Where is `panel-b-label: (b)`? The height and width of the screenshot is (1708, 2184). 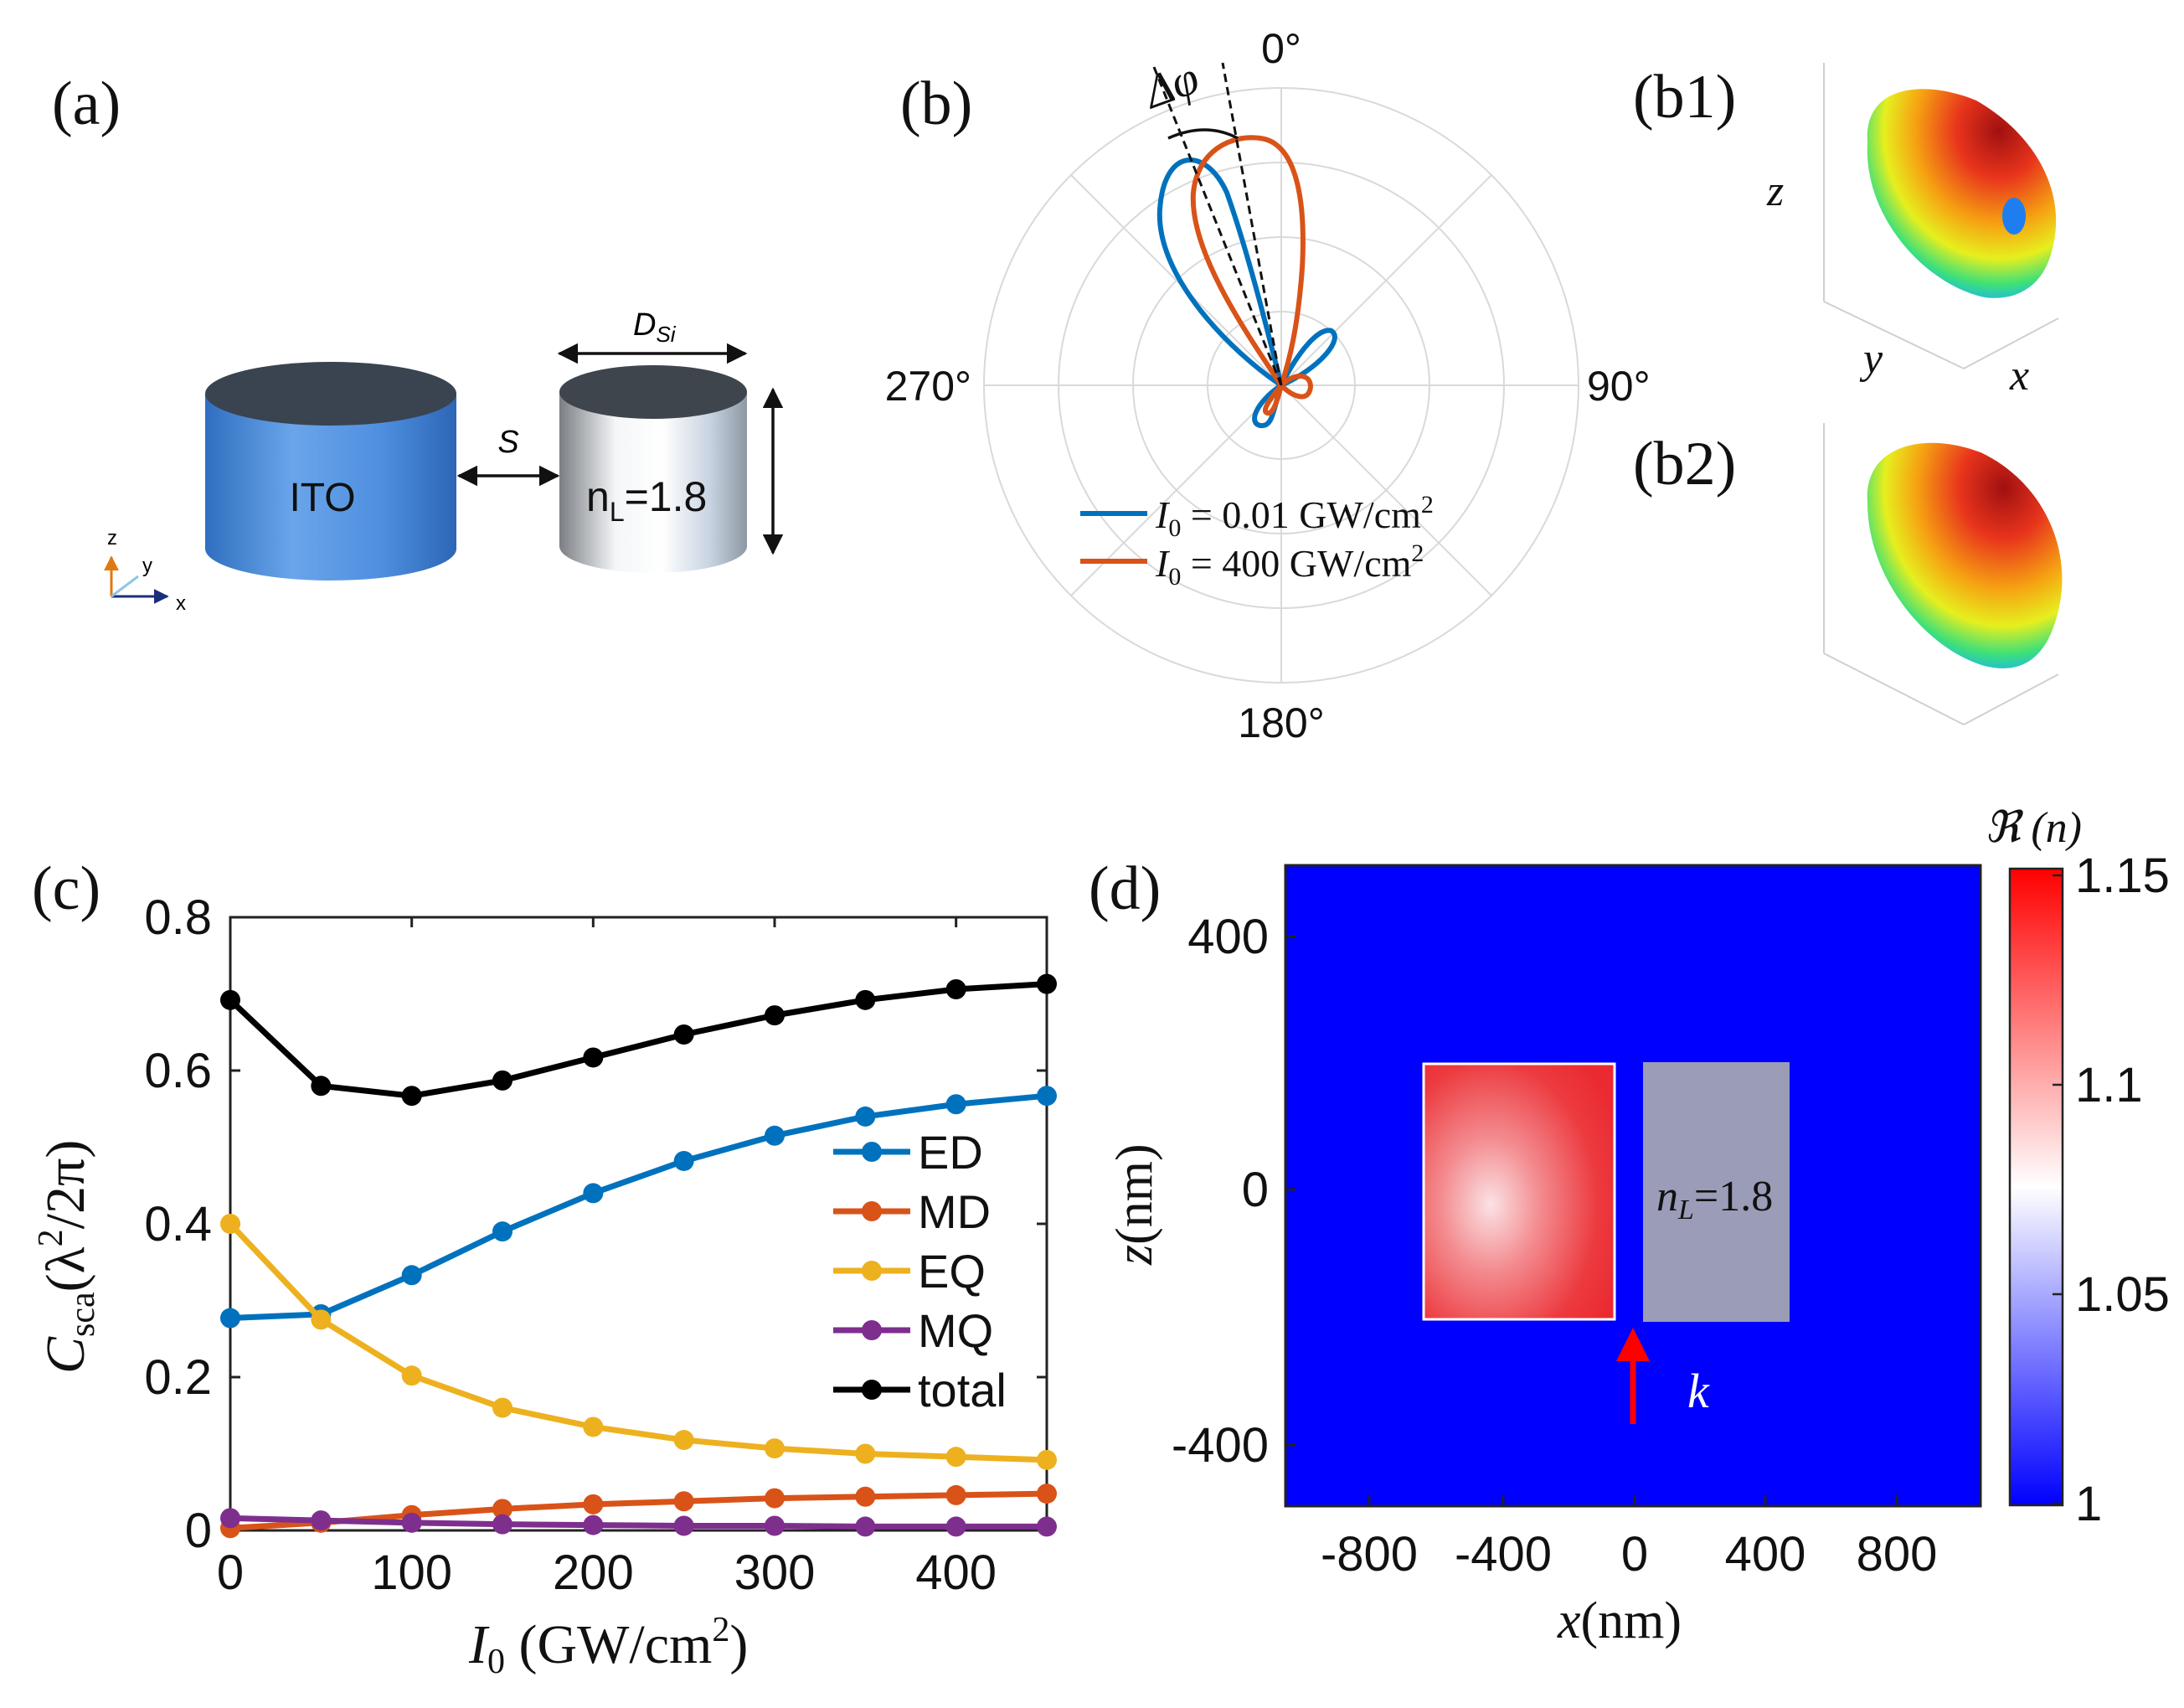 panel-b-label: (b) is located at coordinates (936, 104).